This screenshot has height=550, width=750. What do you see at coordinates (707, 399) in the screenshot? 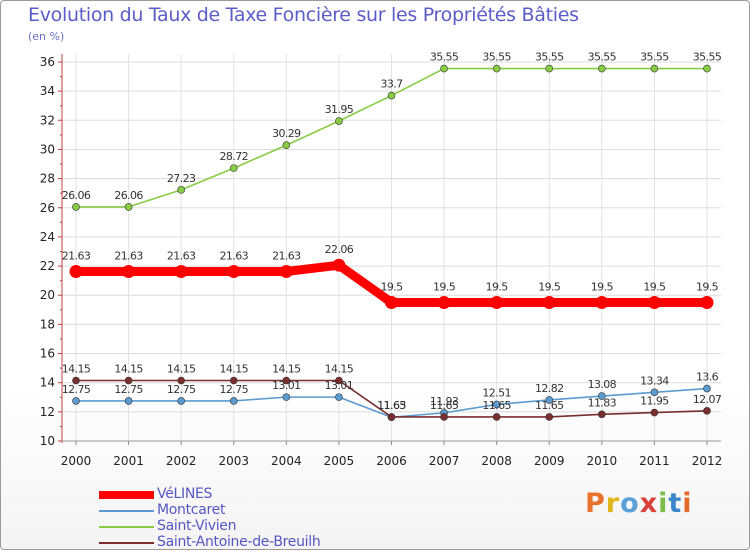
I see `data-label: 12.07` at bounding box center [707, 399].